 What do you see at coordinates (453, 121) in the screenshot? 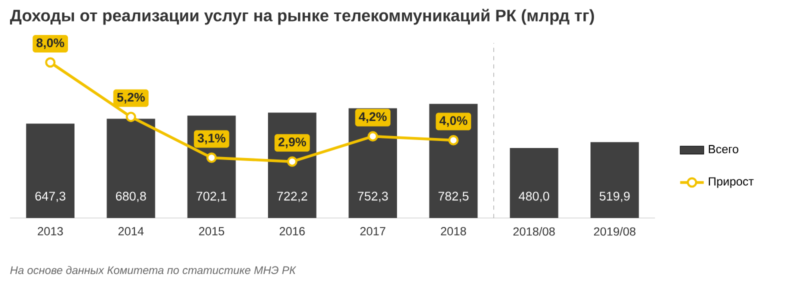
I see `data-label: 4,0%` at bounding box center [453, 121].